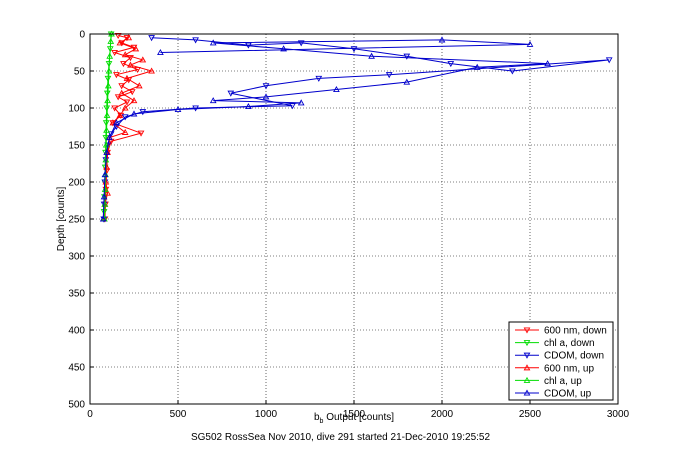 The image size is (681, 454). What do you see at coordinates (354, 414) in the screenshot?
I see `x-tick-label: 1500` at bounding box center [354, 414].